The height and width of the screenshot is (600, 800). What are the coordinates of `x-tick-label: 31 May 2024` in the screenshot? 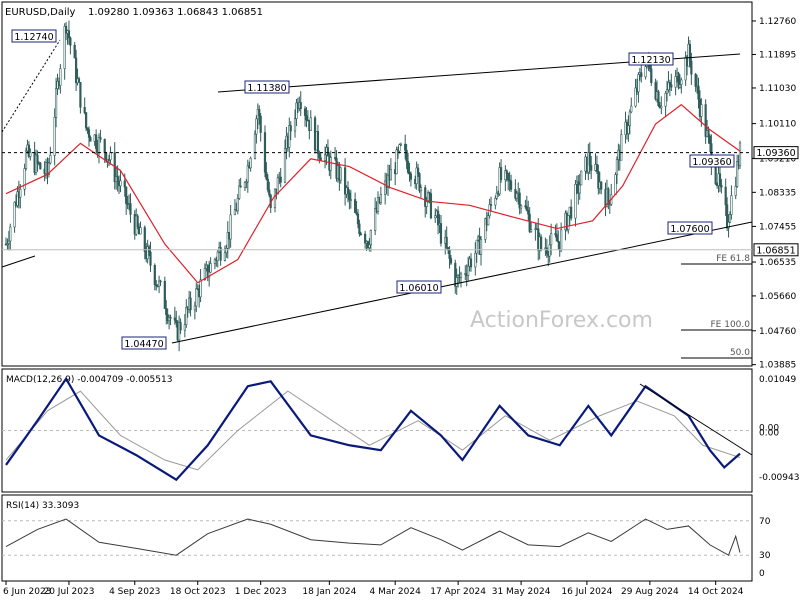 It's located at (521, 592).